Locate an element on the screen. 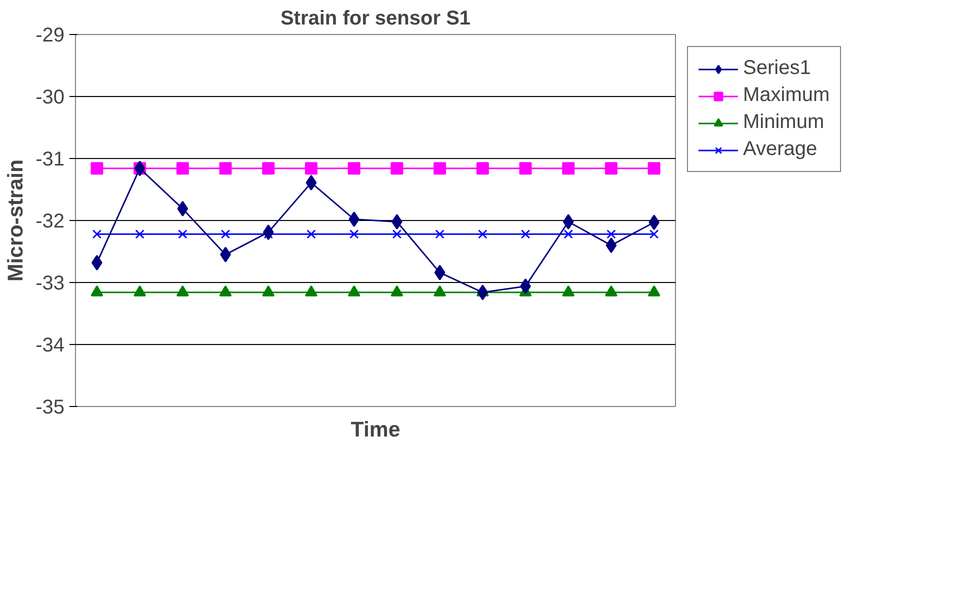  y-tick-label: -31 is located at coordinates (50, 159).